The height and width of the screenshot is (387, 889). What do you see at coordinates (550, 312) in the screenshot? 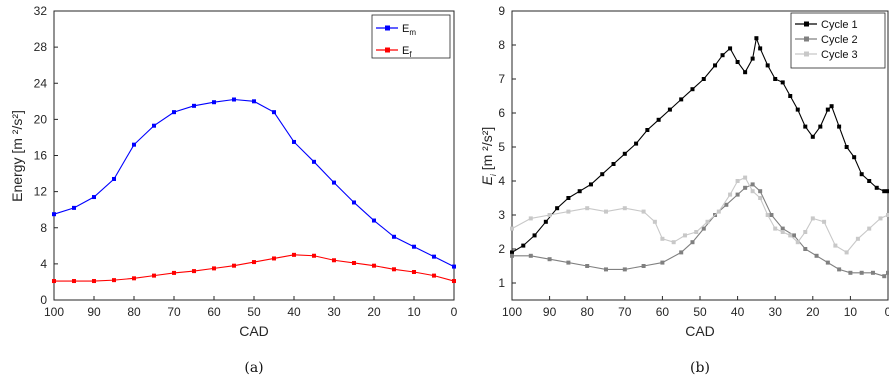
I see `x-tick-label: 90` at bounding box center [550, 312].